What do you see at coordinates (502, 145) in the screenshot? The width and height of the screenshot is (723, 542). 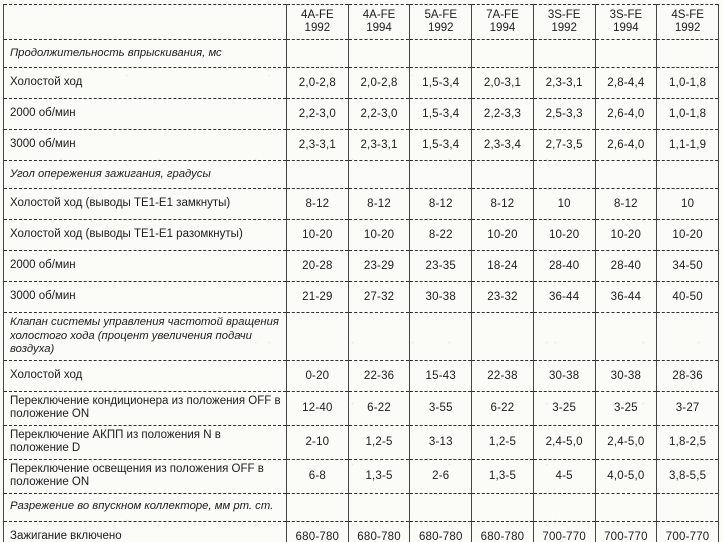 I see `value-cell: 2,3-3,4` at bounding box center [502, 145].